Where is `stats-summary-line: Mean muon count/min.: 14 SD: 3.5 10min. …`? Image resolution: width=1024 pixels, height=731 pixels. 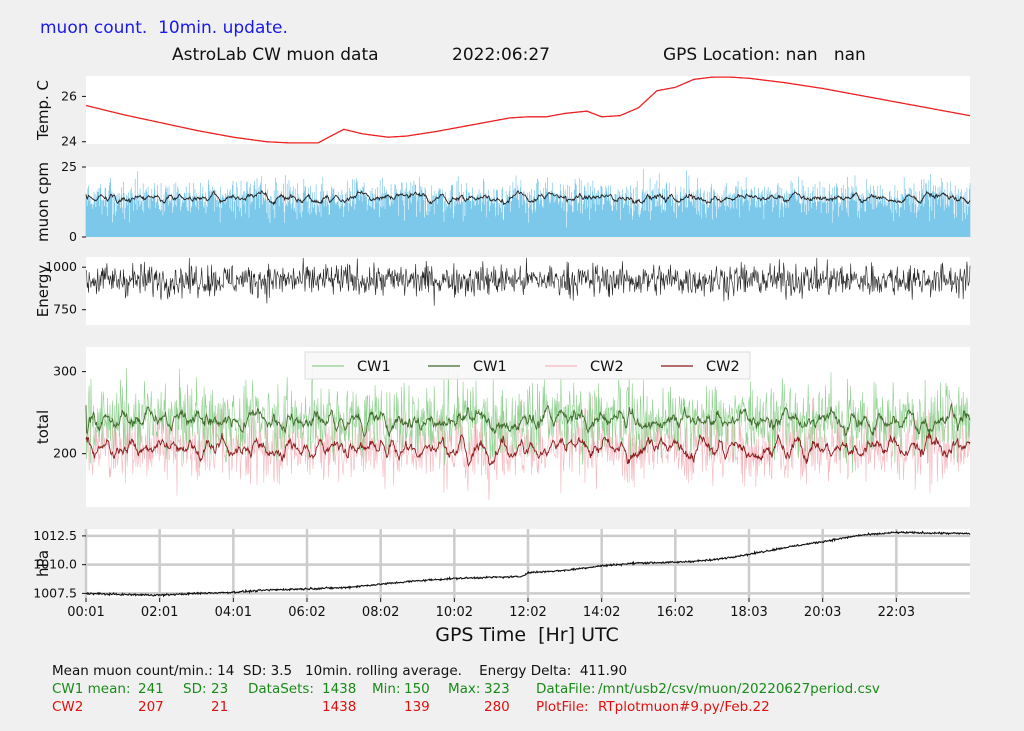 stats-summary-line: Mean muon count/min.: 14 SD: 3.5 10min. … is located at coordinates (340, 671).